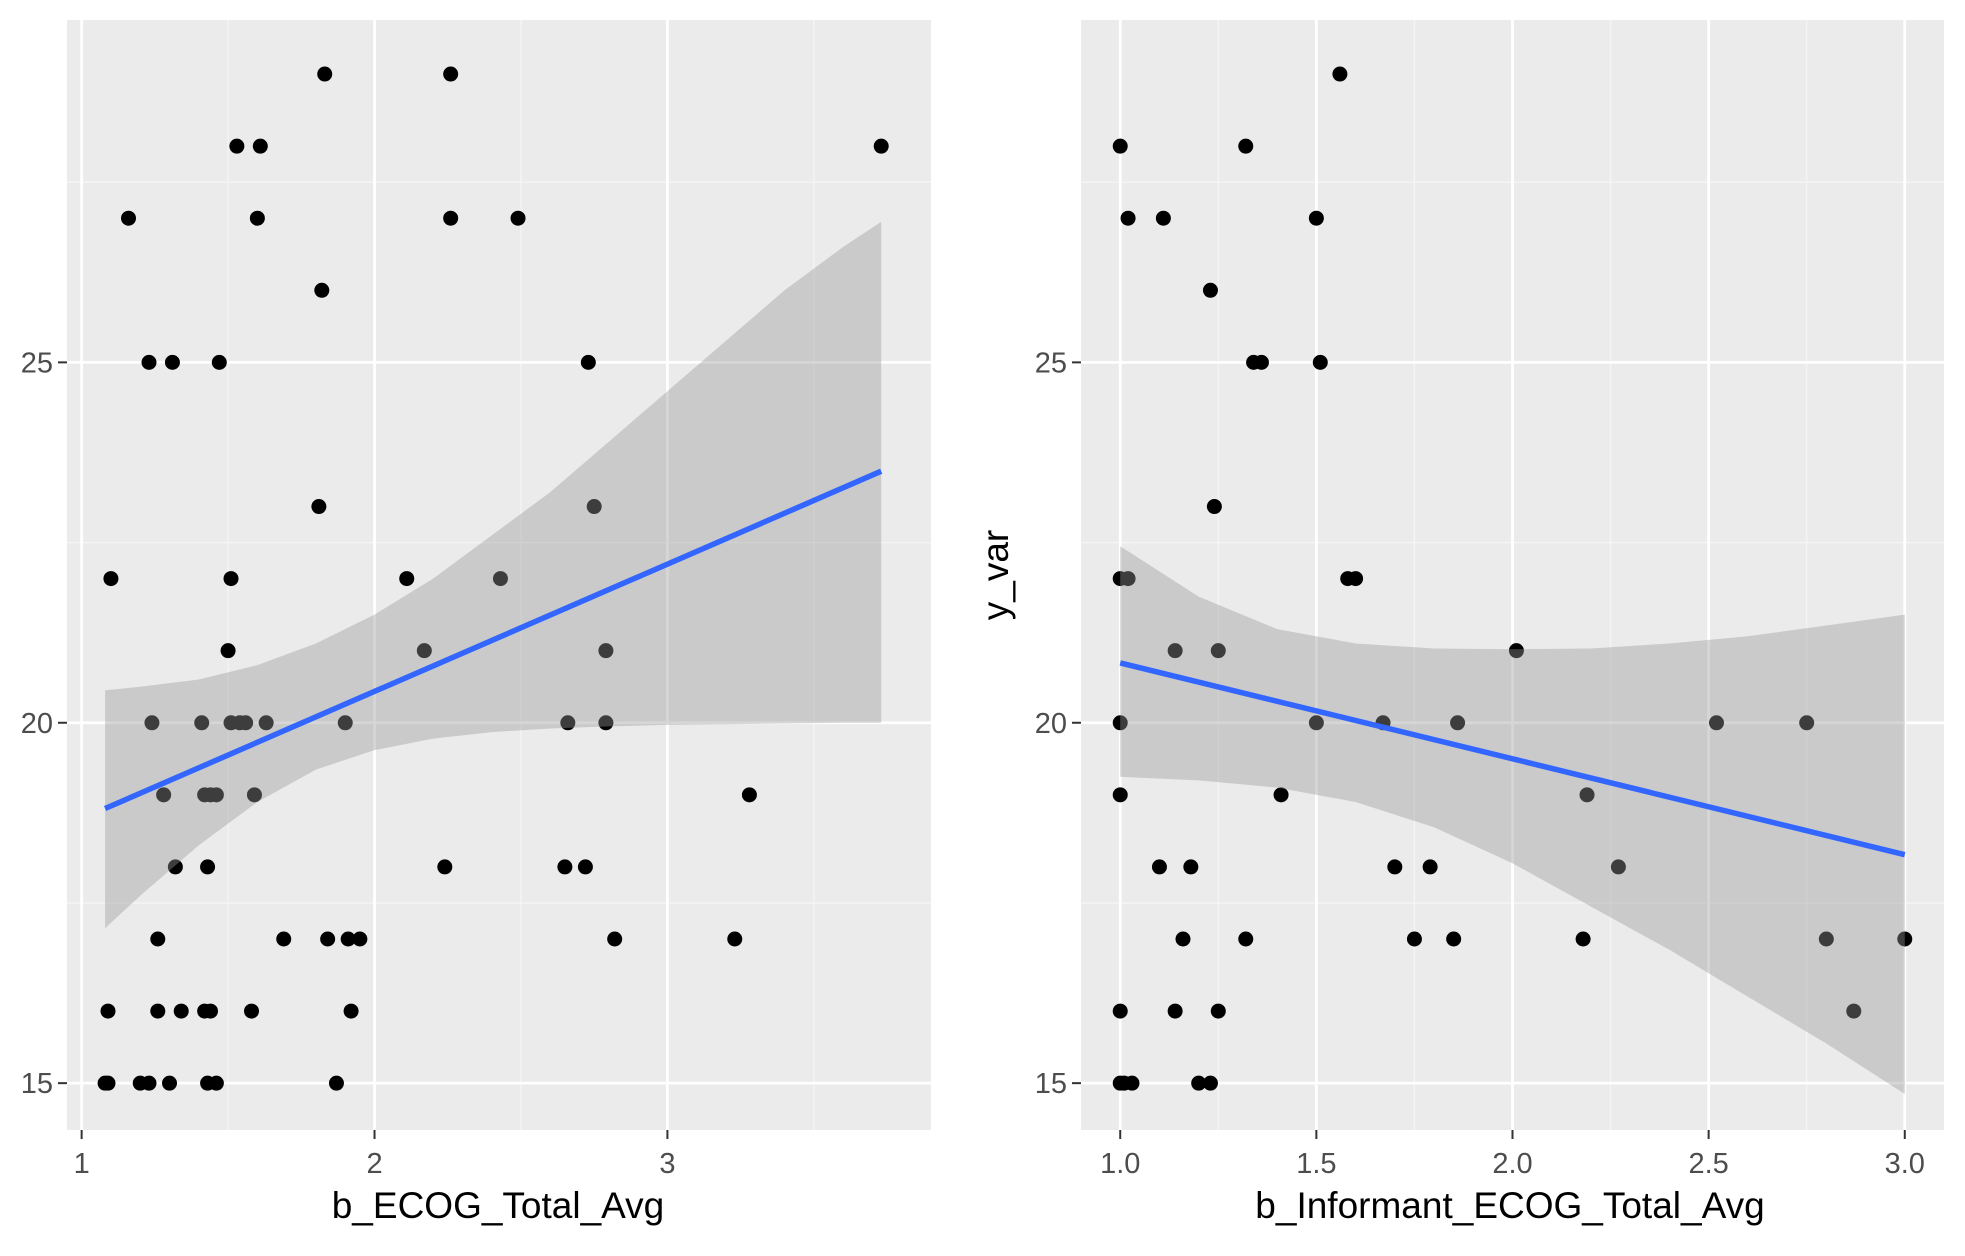  I want to click on left-y-tick-label: 15, so click(37, 1084).